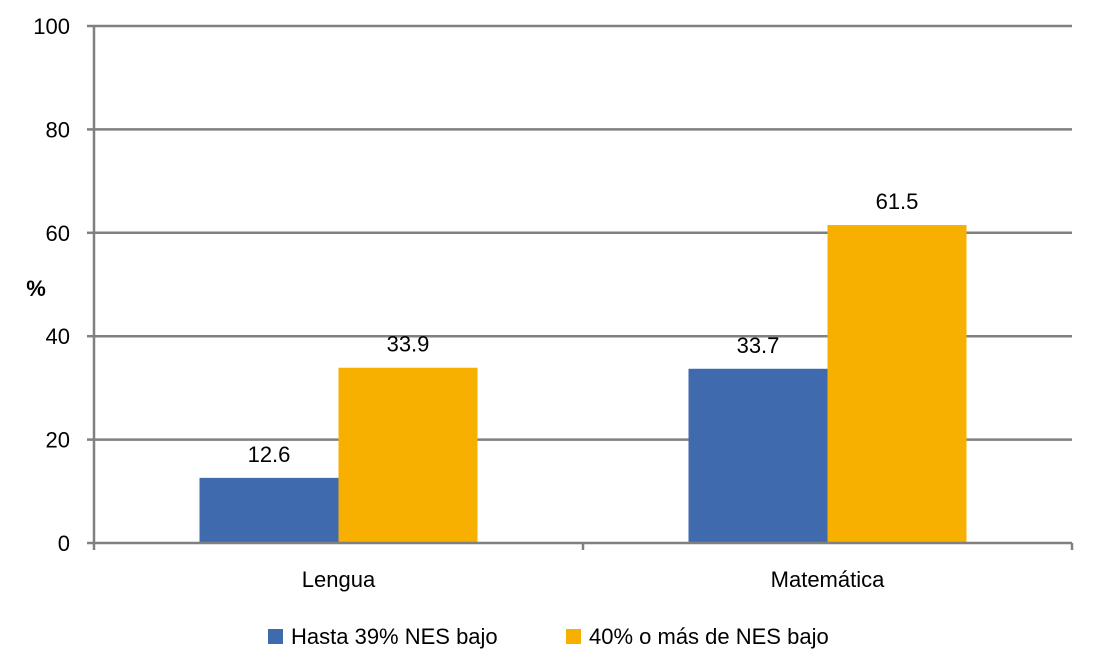 The height and width of the screenshot is (664, 1104). What do you see at coordinates (408, 344) in the screenshot?
I see `data-label-lengua-series-2: 33.9` at bounding box center [408, 344].